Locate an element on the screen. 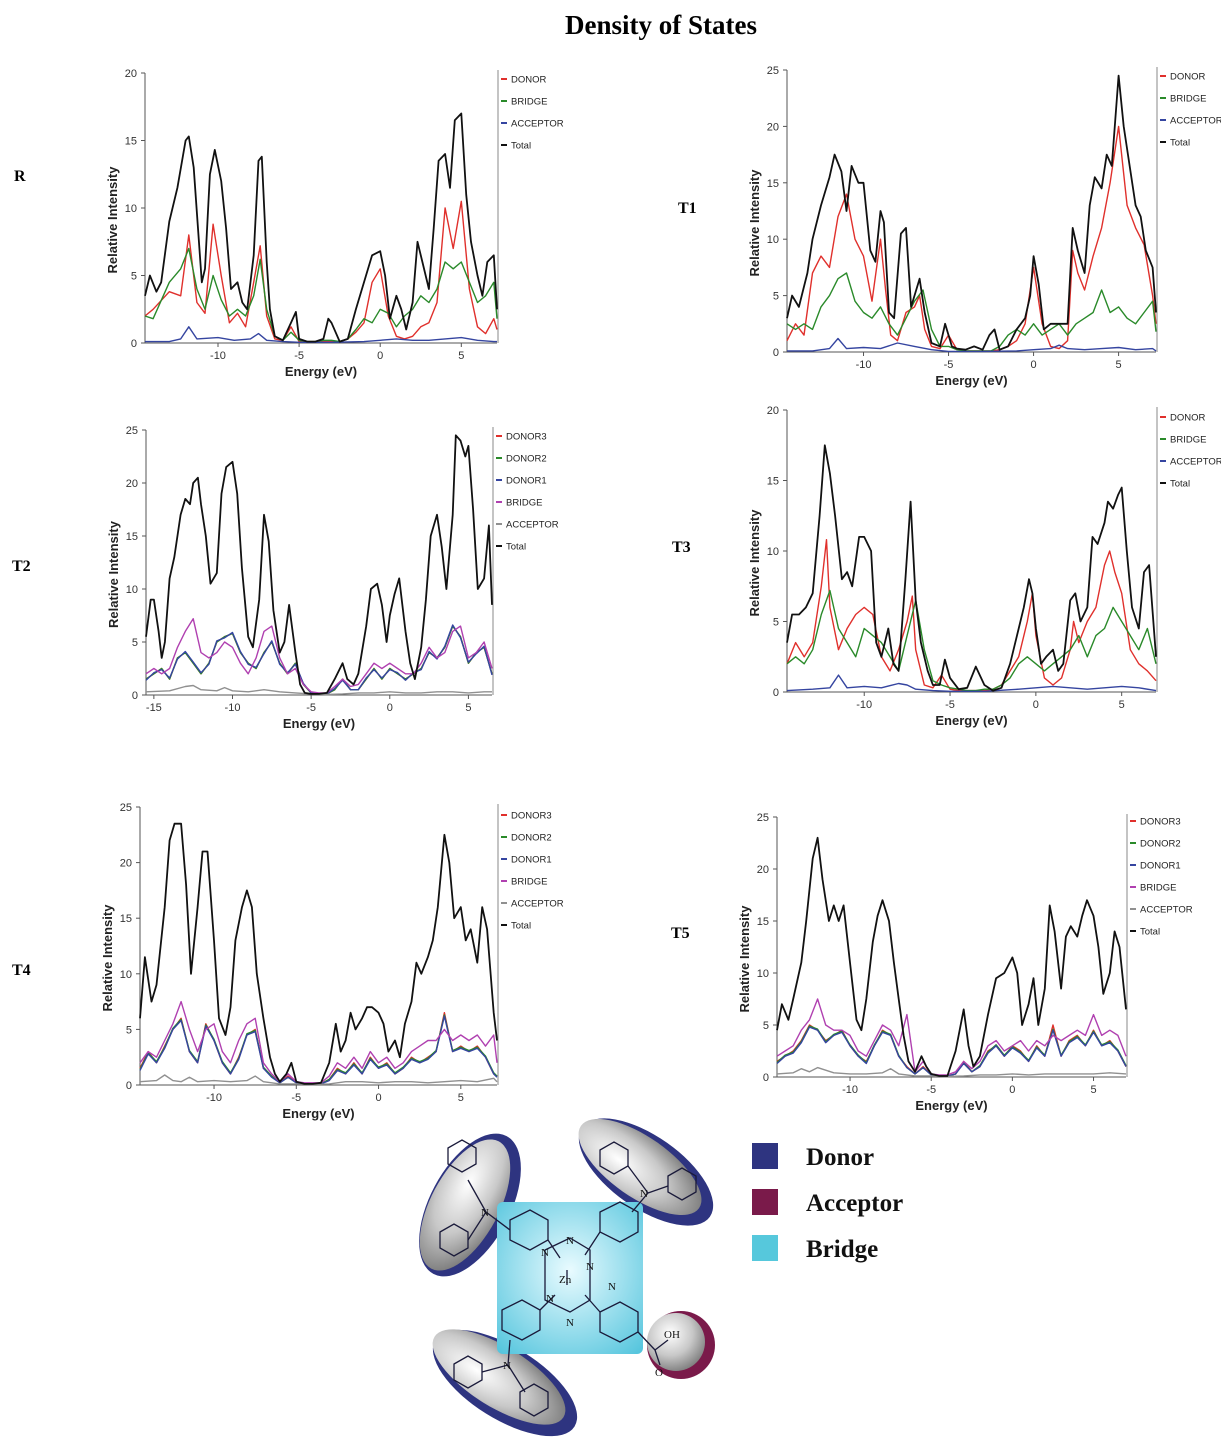  series-line-donor3 is located at coordinates (318, 1048).